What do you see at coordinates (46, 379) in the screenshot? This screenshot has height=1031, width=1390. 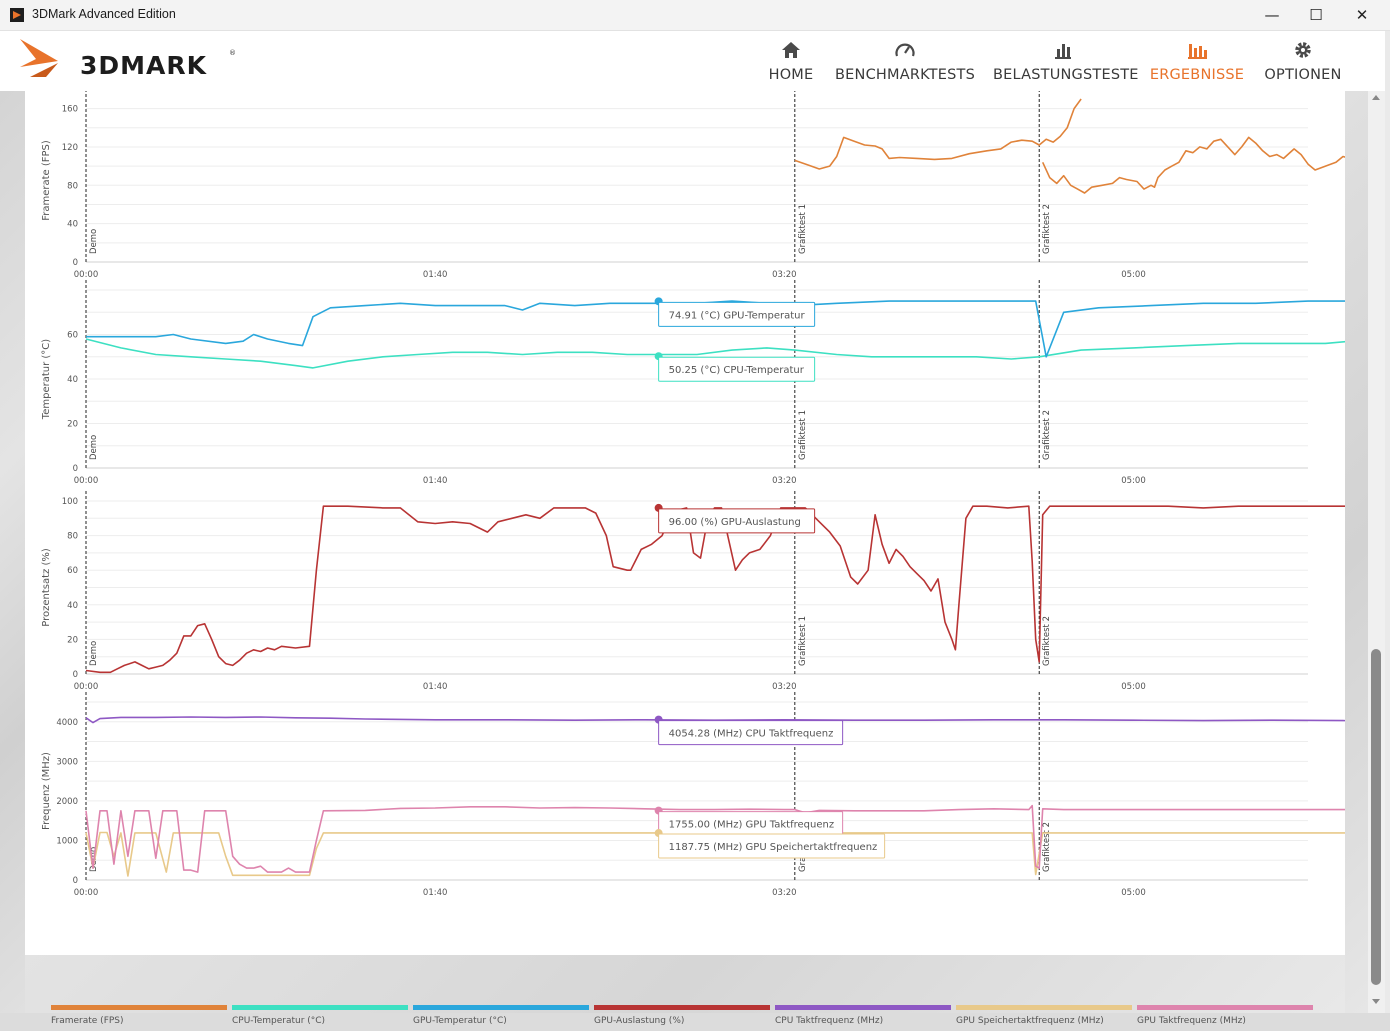 I see `y-axis-label: Temperatur (°C)` at bounding box center [46, 379].